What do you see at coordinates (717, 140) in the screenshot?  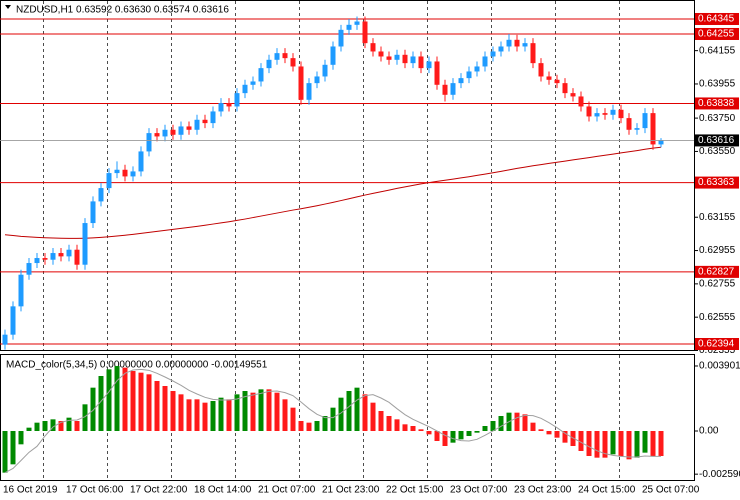 I see `current-price-box` at bounding box center [717, 140].